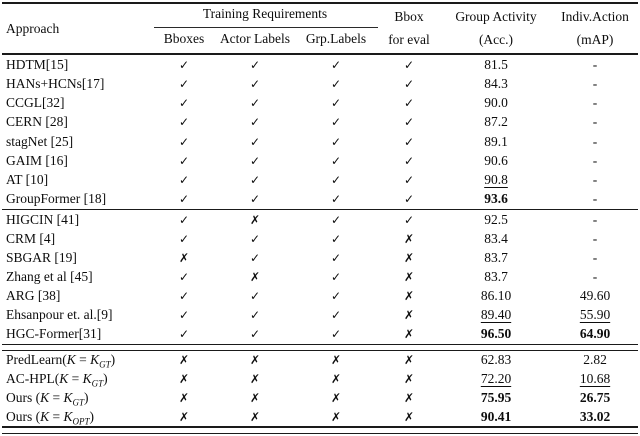 This screenshot has width=640, height=436. Describe the element at coordinates (37, 64) in the screenshot. I see `approach-cell: HDTM[15]` at that location.